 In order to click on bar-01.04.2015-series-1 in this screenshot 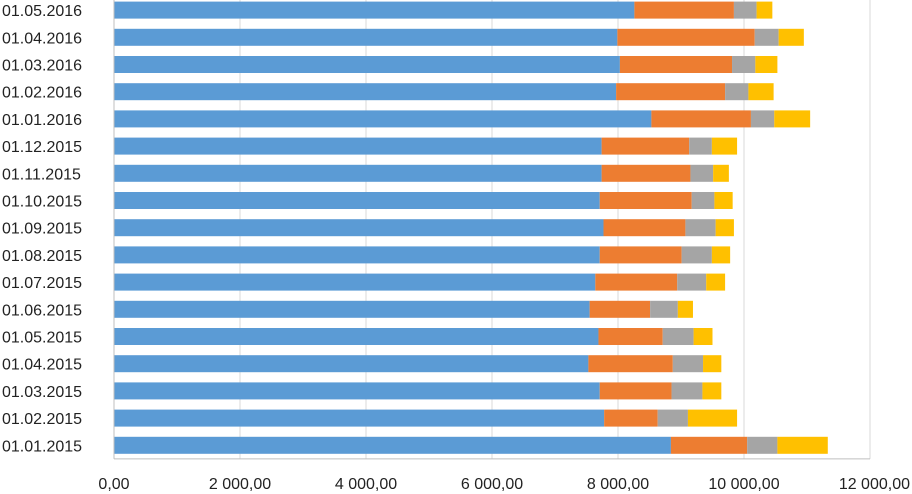, I will do `click(351, 364)`.